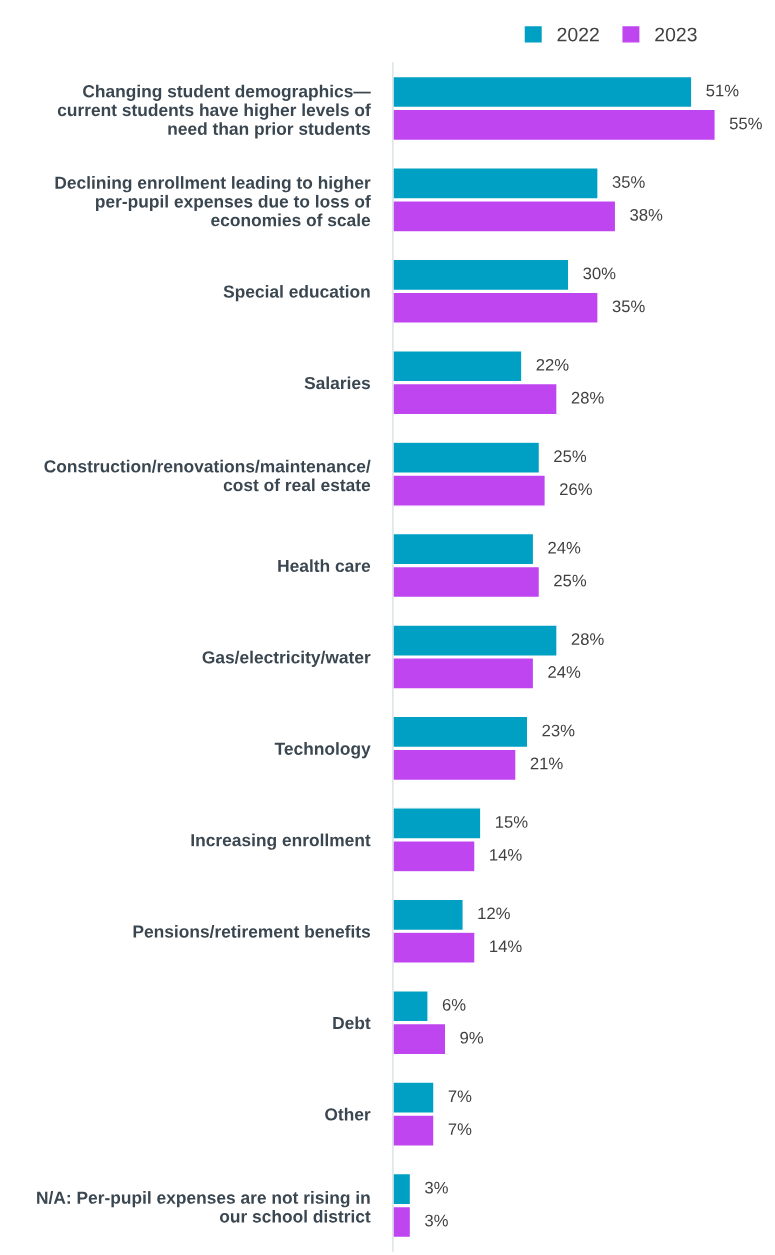 Image resolution: width=775 pixels, height=1255 pixels. What do you see at coordinates (324, 566) in the screenshot?
I see `y-tick-label: Health care` at bounding box center [324, 566].